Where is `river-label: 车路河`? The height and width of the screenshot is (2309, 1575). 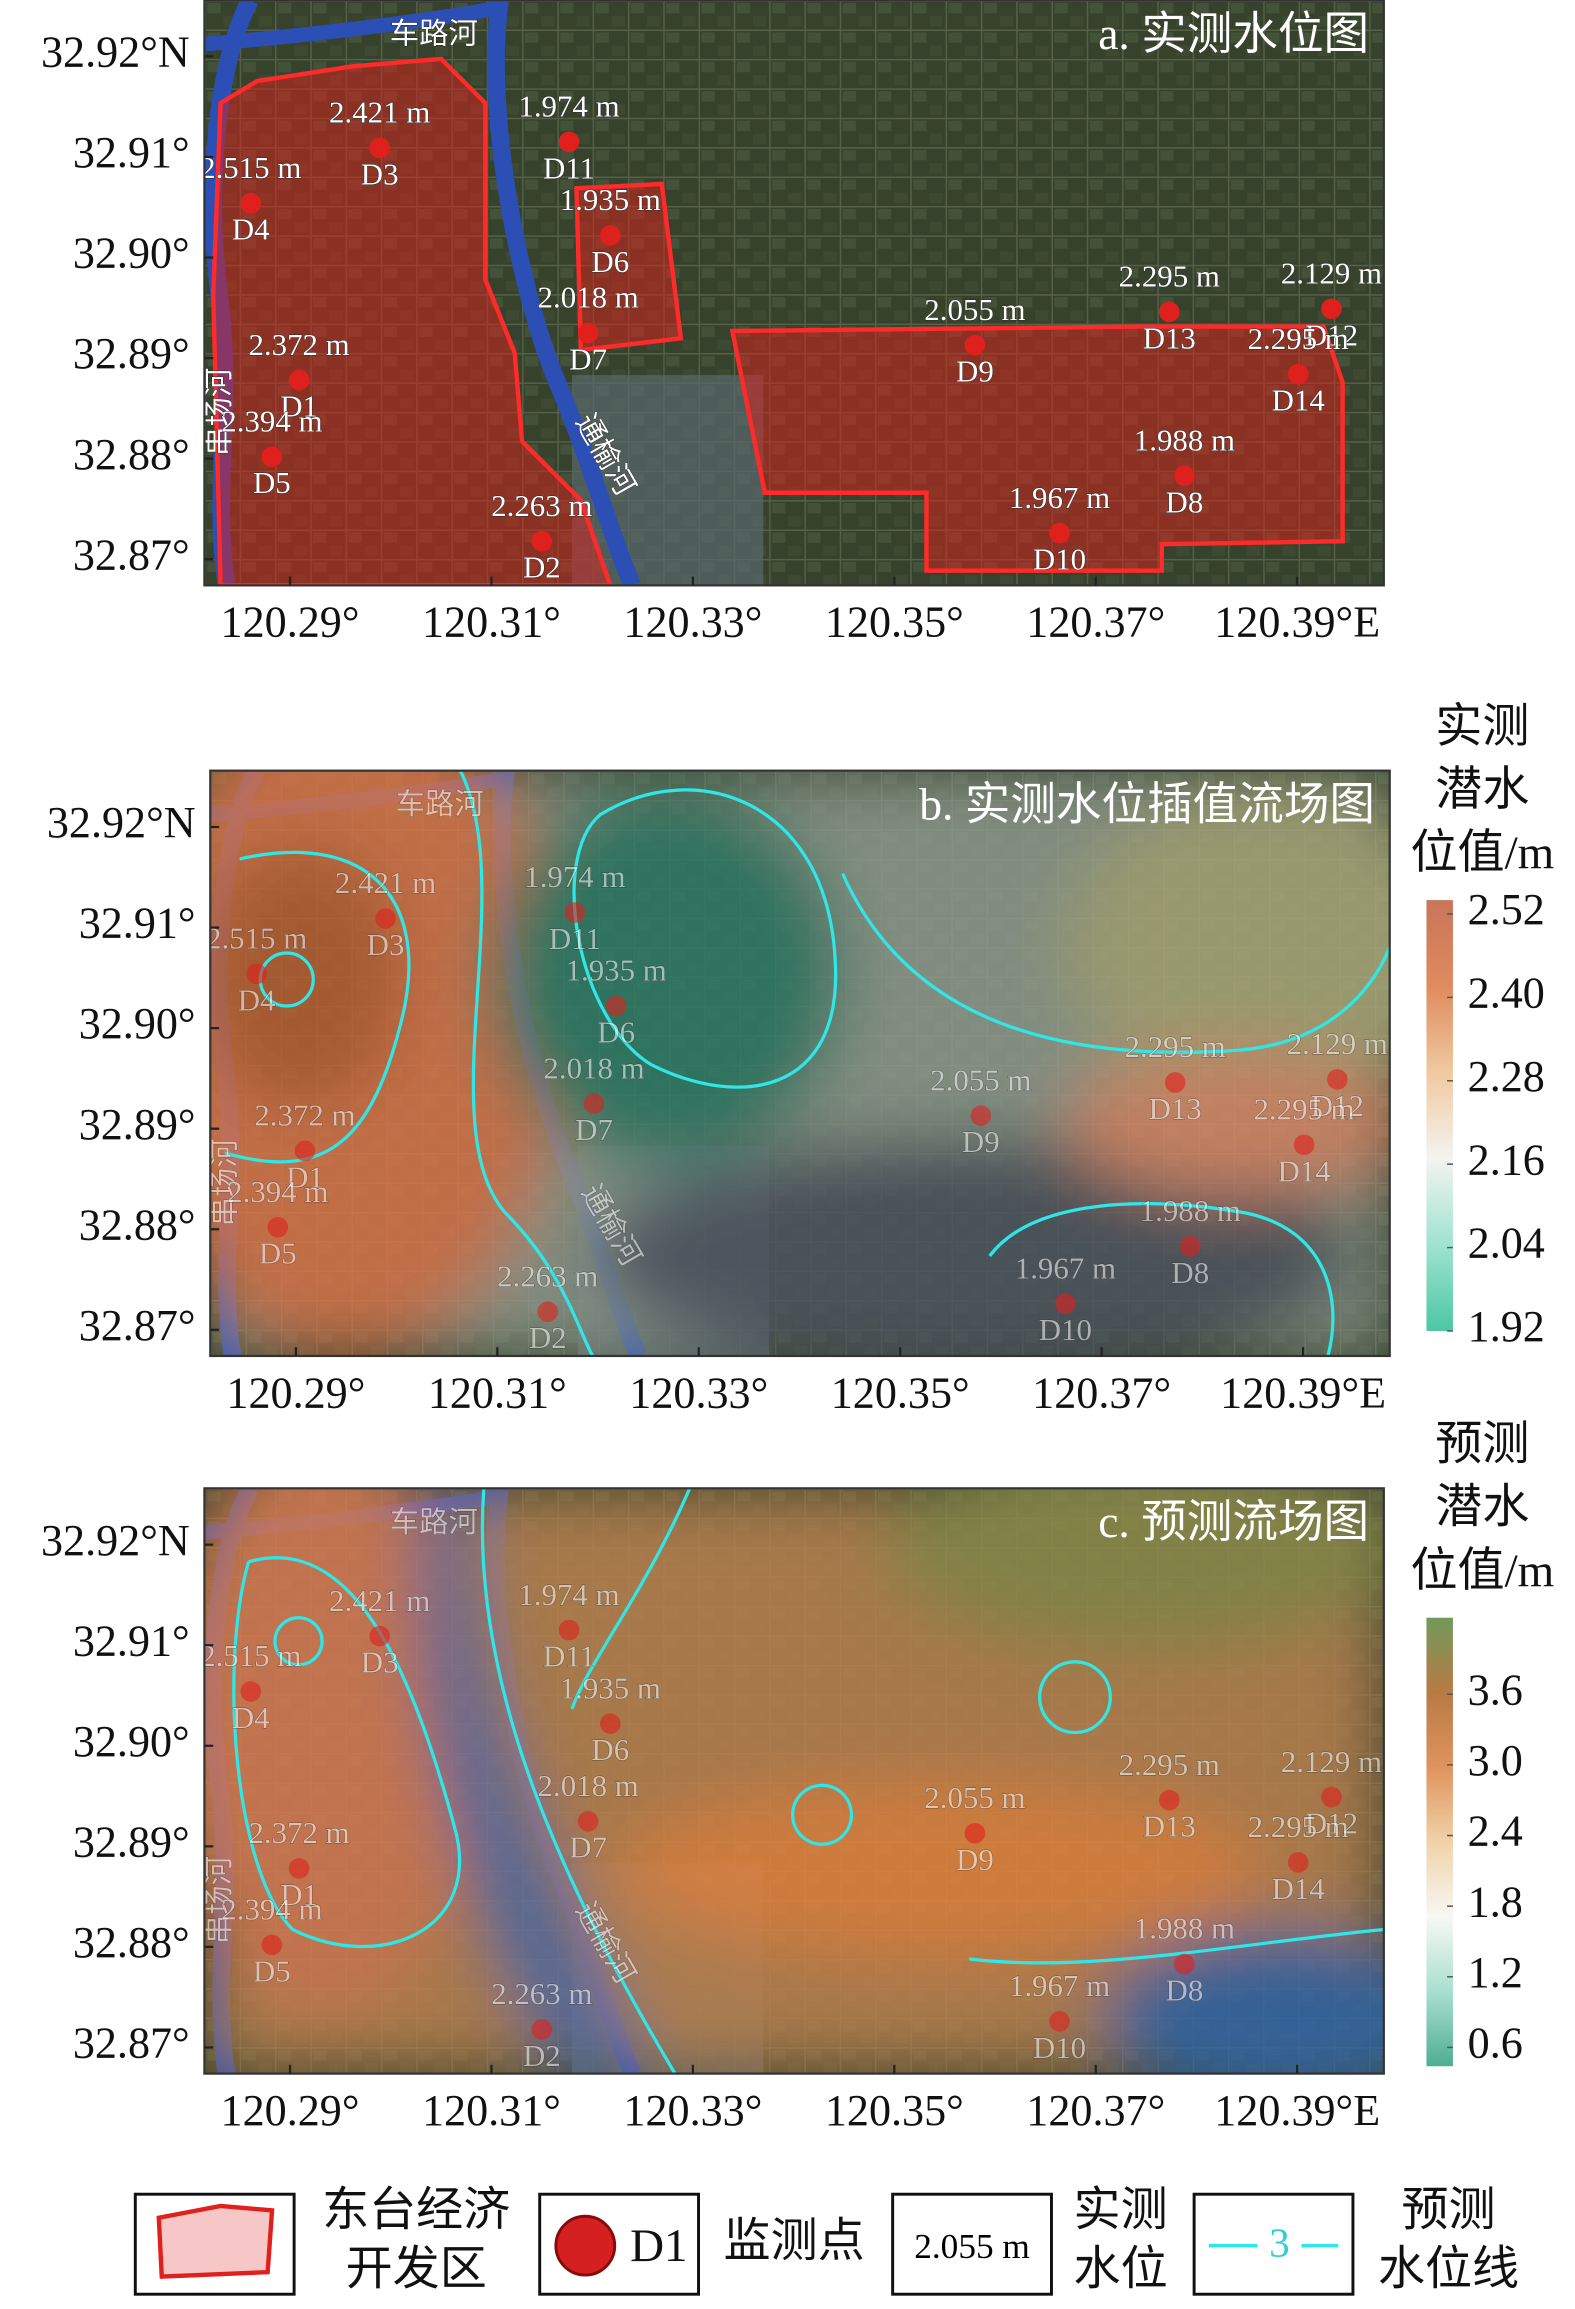
river-label: 车路河 is located at coordinates (434, 34).